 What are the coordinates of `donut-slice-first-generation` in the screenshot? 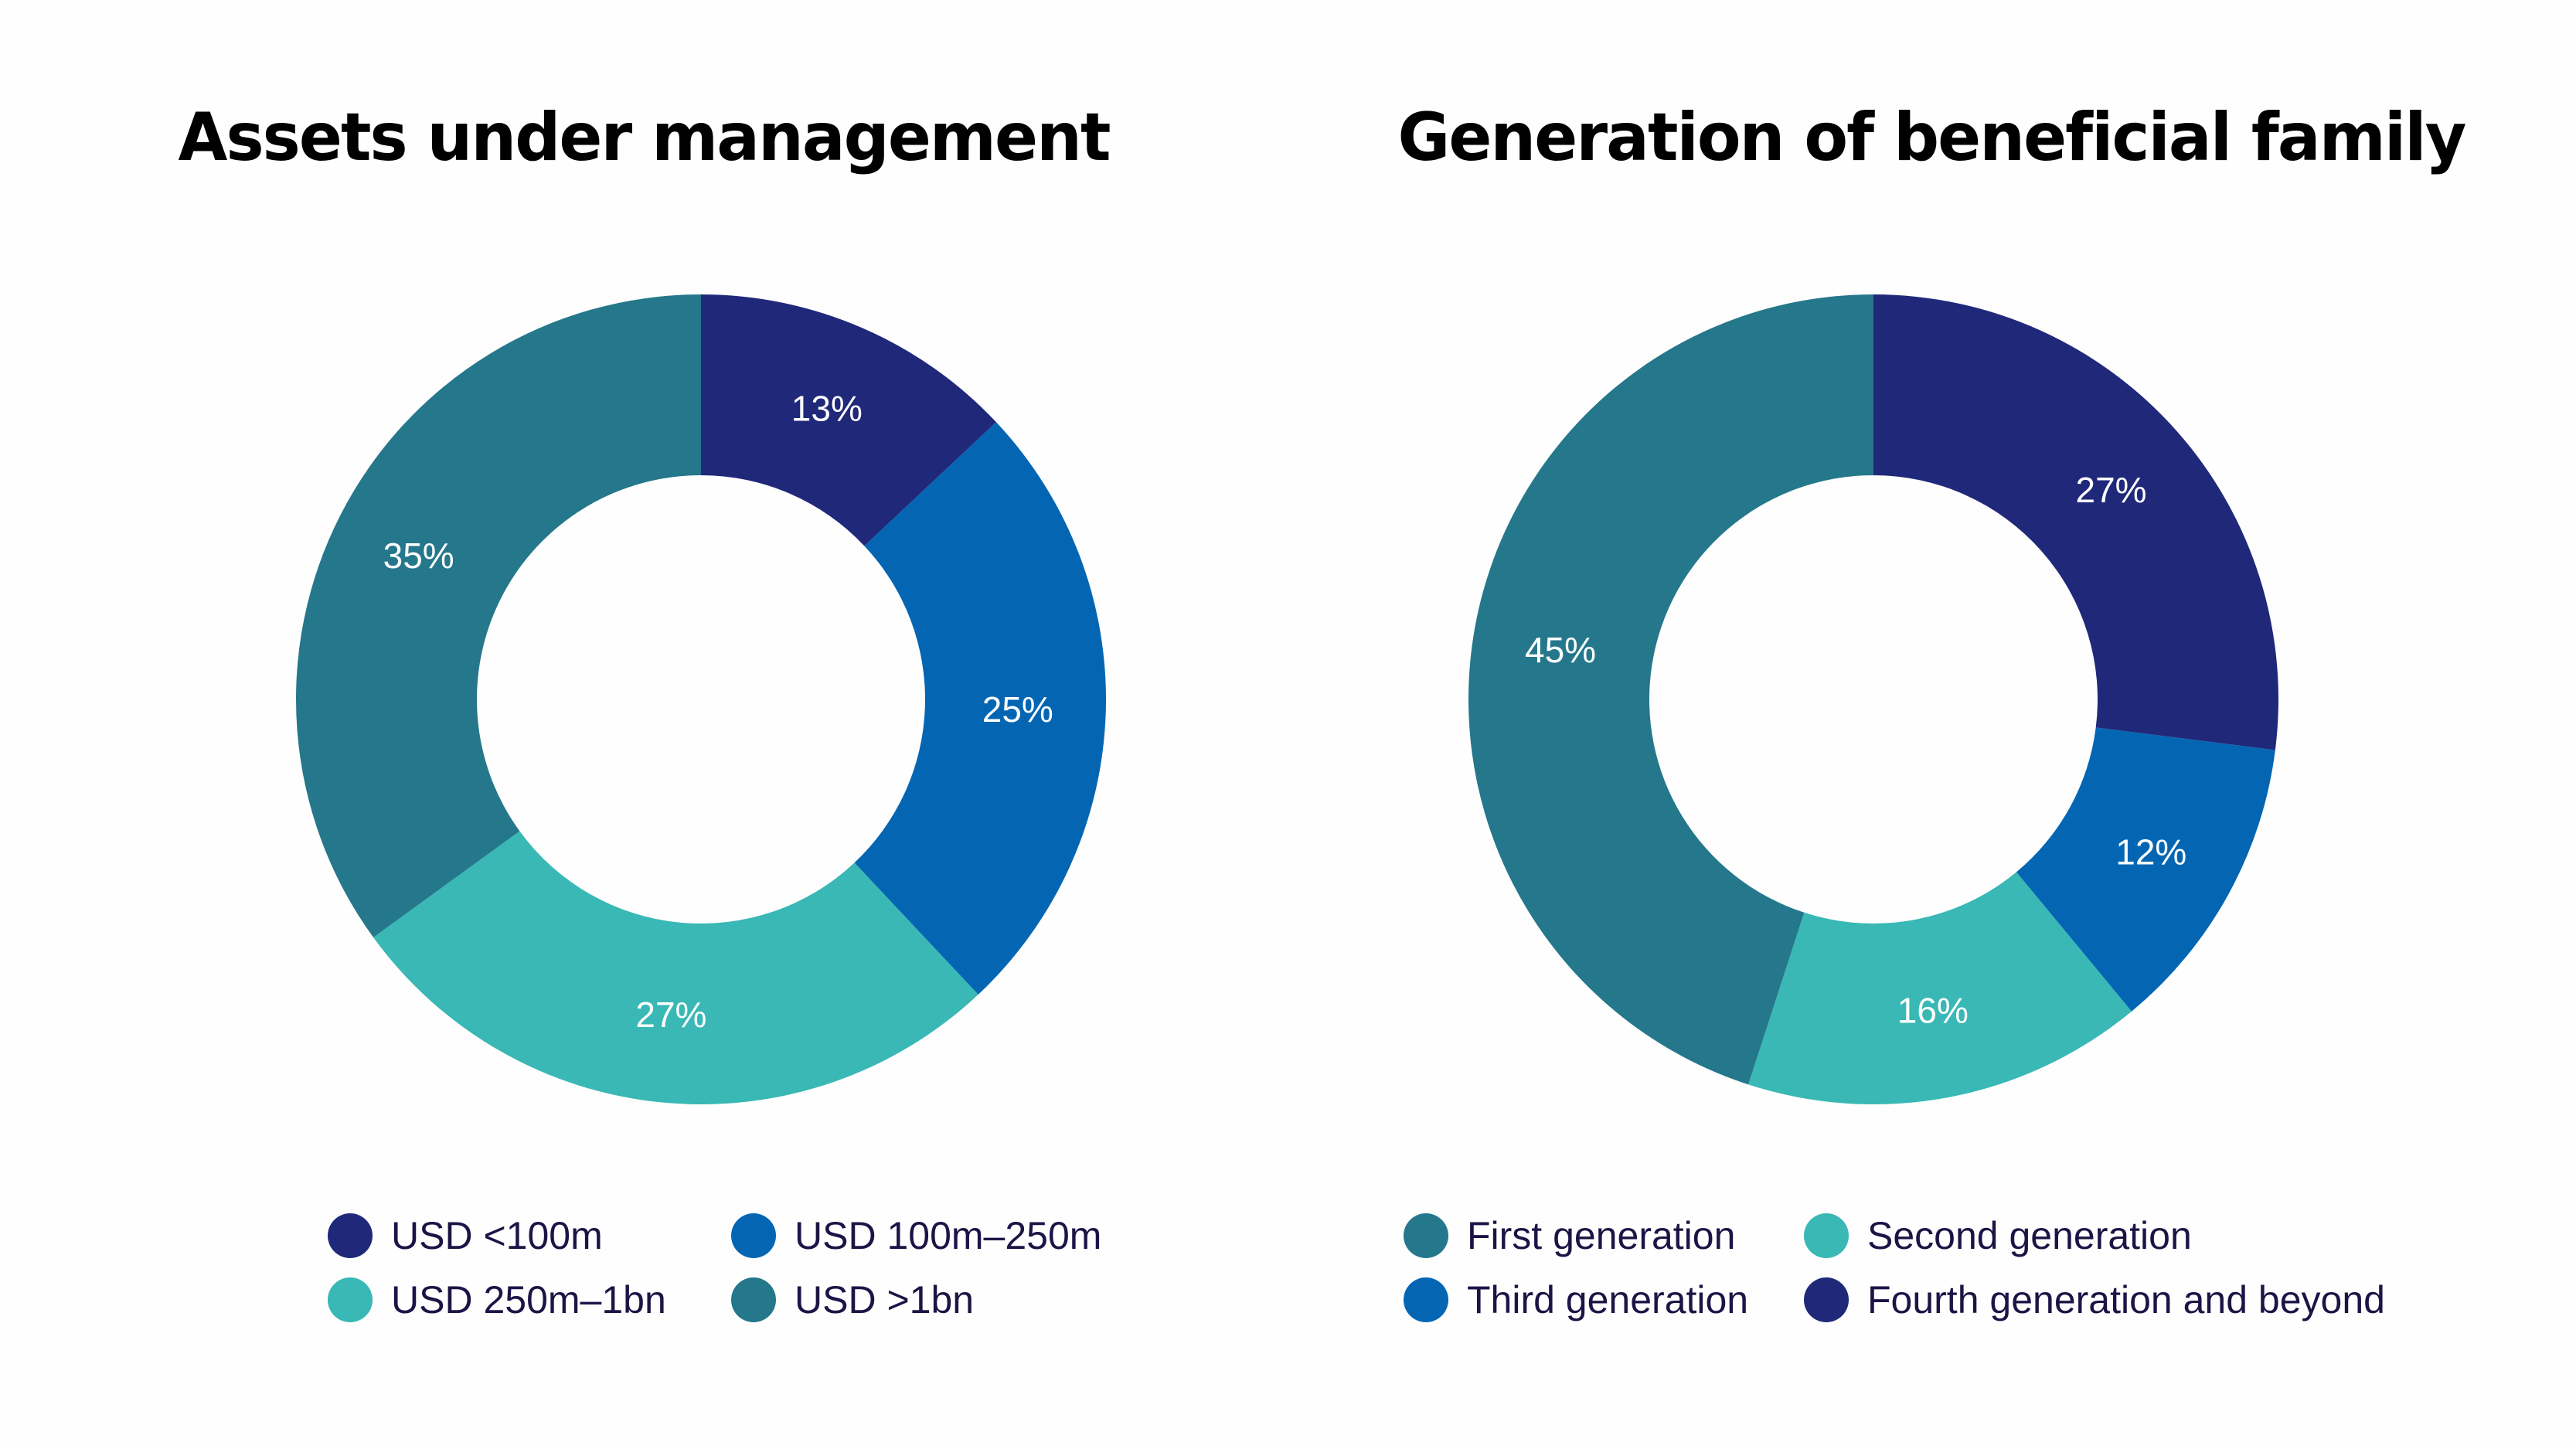 It's located at (1671, 689).